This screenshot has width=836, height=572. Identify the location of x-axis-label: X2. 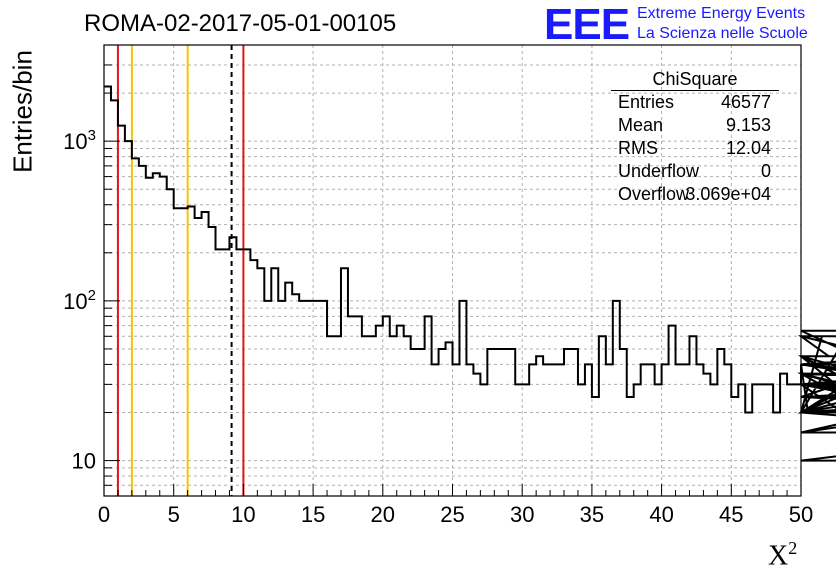
(783, 555).